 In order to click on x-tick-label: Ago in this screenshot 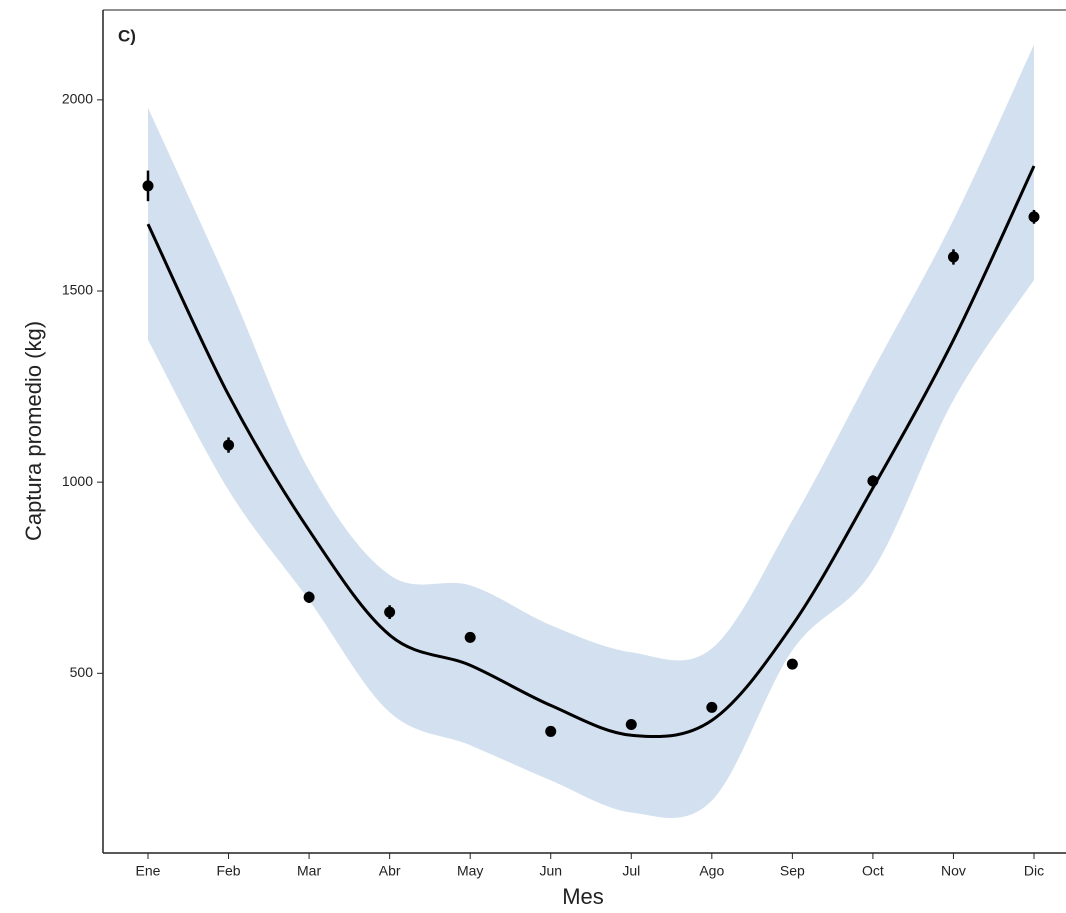, I will do `click(711, 871)`.